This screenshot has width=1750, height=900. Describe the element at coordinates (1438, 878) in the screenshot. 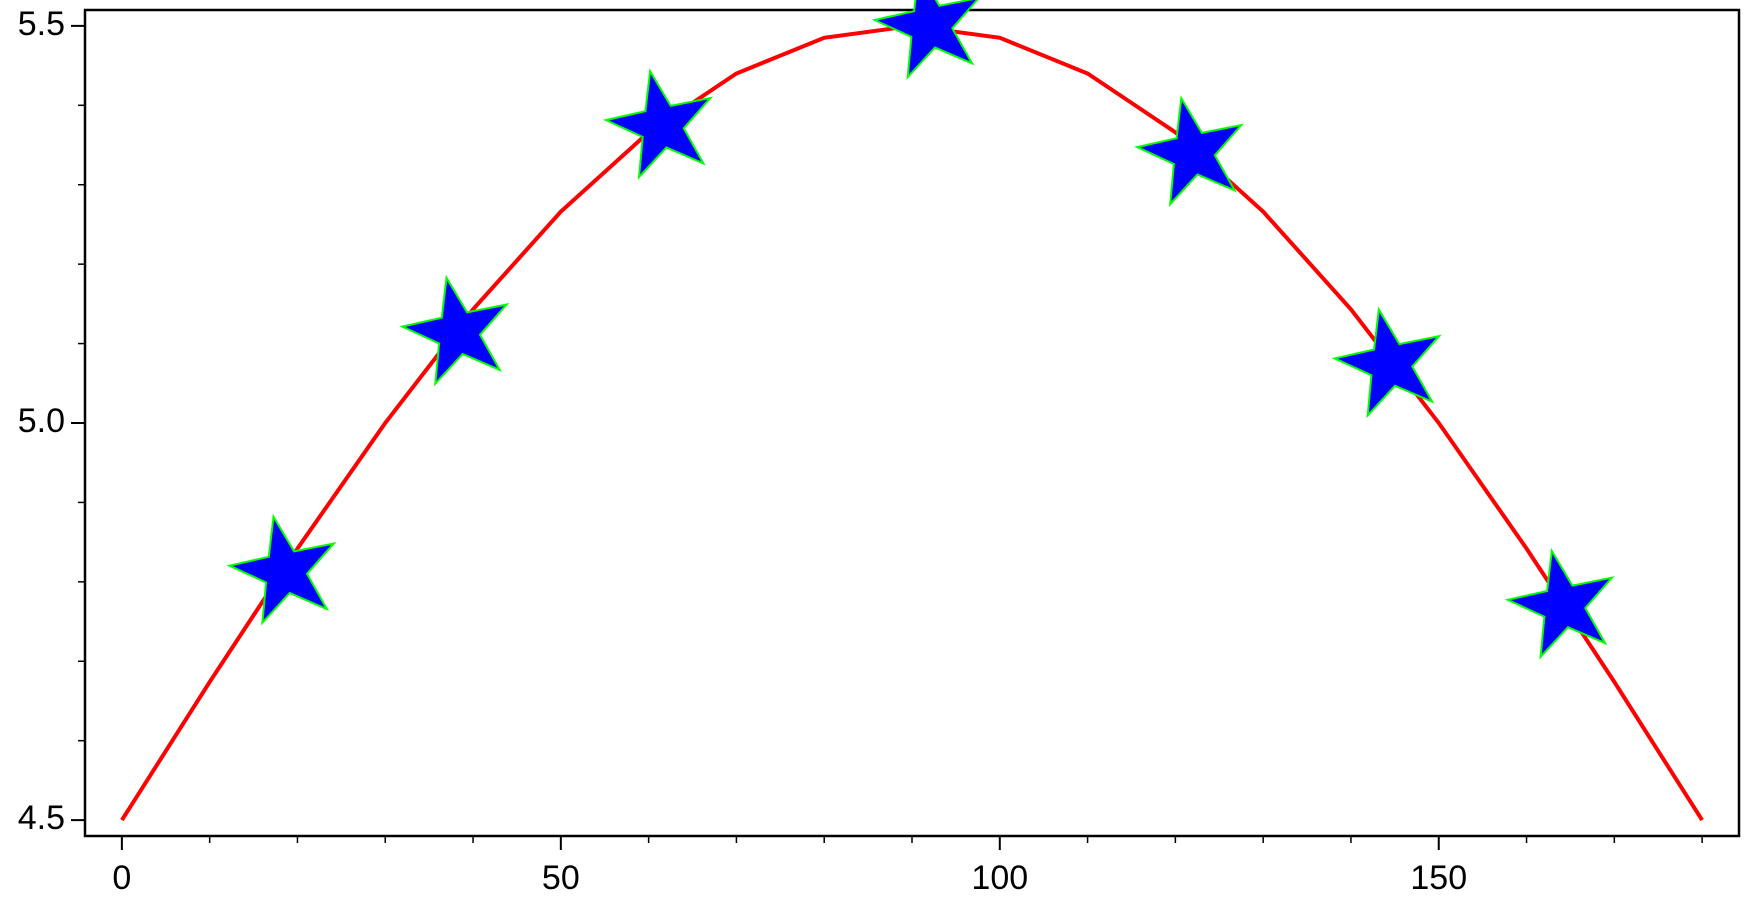

I see `x-tick-label: 150` at that location.